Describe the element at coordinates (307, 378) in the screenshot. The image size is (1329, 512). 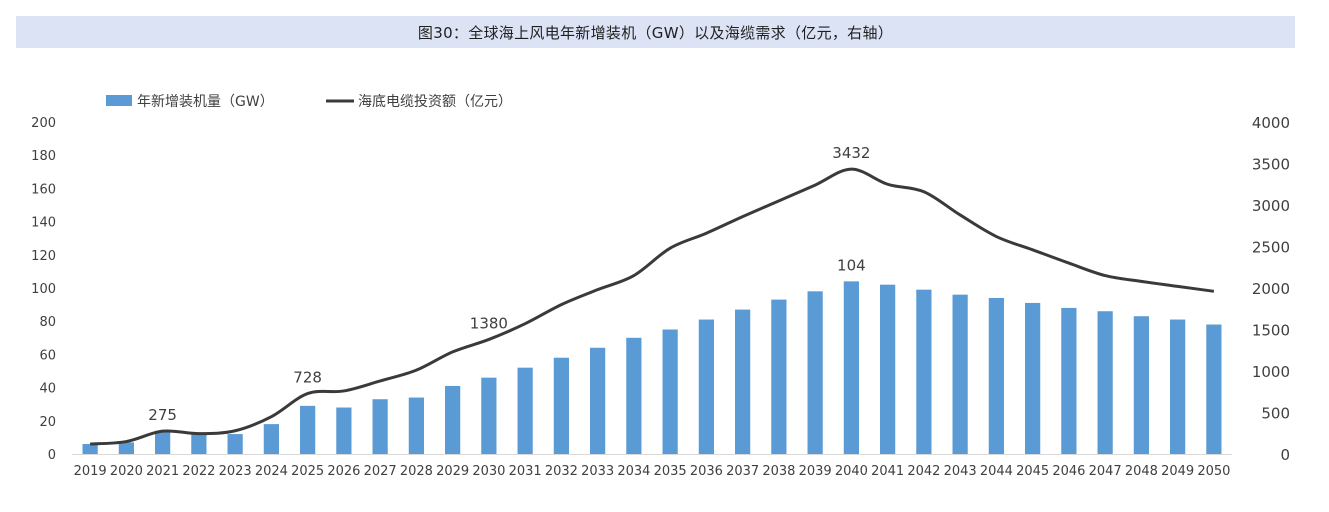
I see `data-label: 728` at that location.